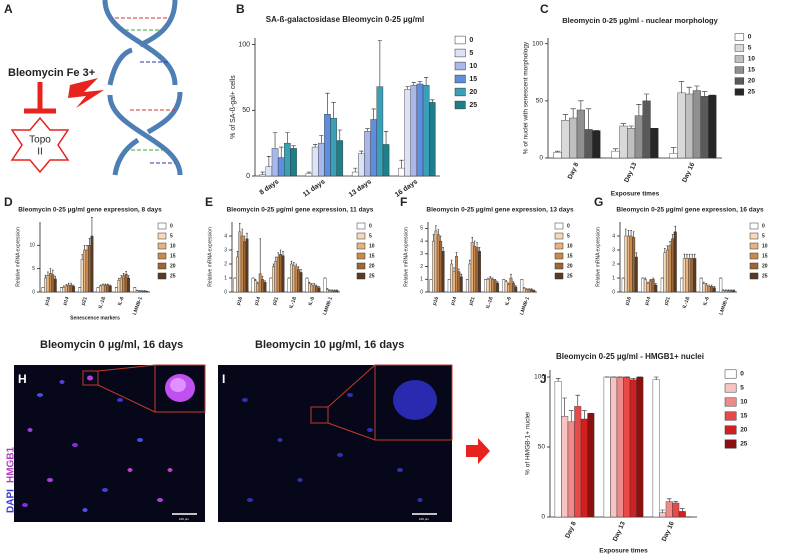  Describe the element at coordinates (668, 531) in the screenshot. I see `x-tick-label: Day 16` at that location.